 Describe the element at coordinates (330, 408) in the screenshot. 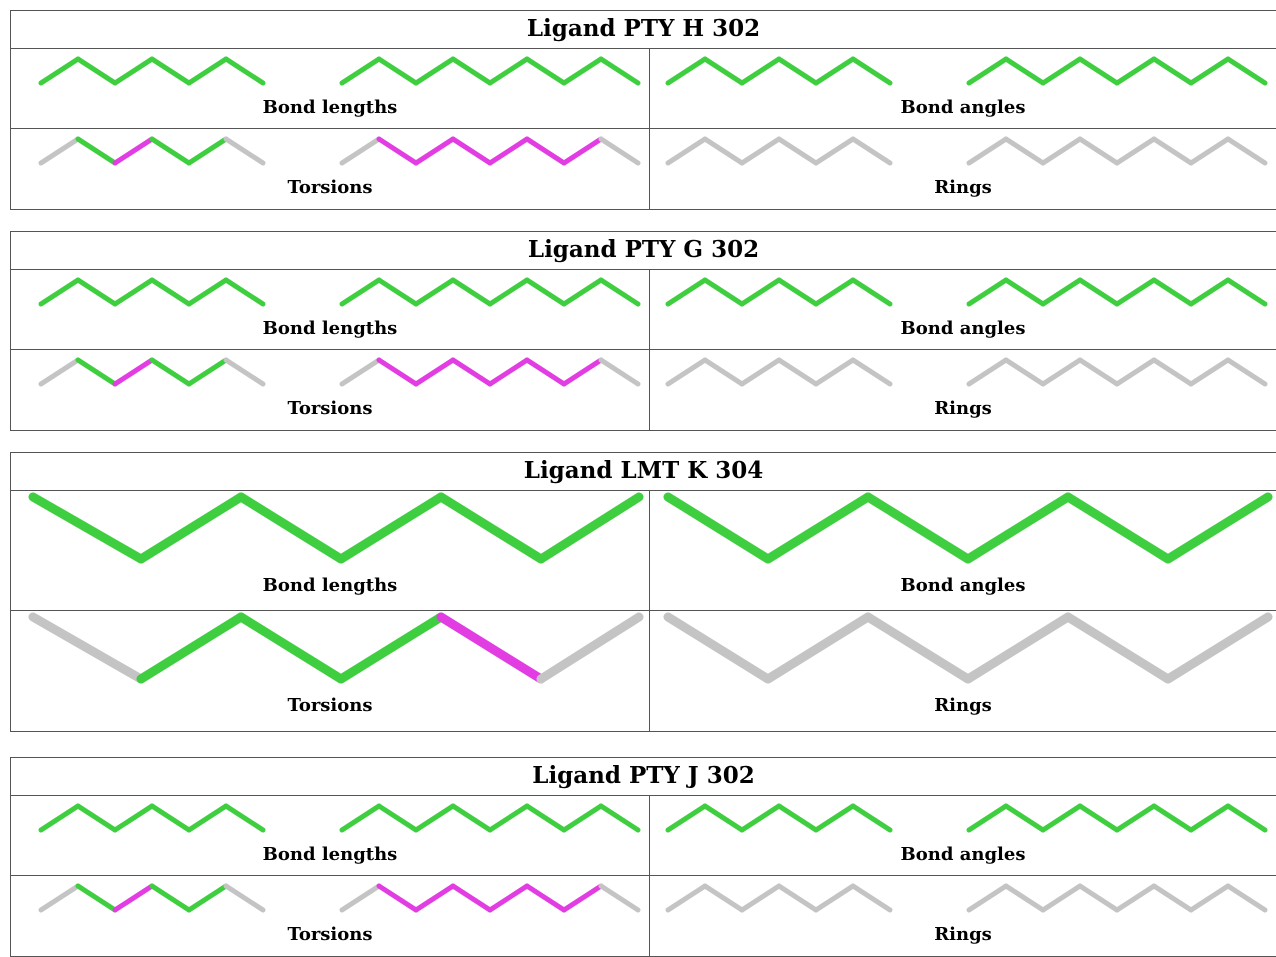

I see `geometry-label: Torsions` at that location.